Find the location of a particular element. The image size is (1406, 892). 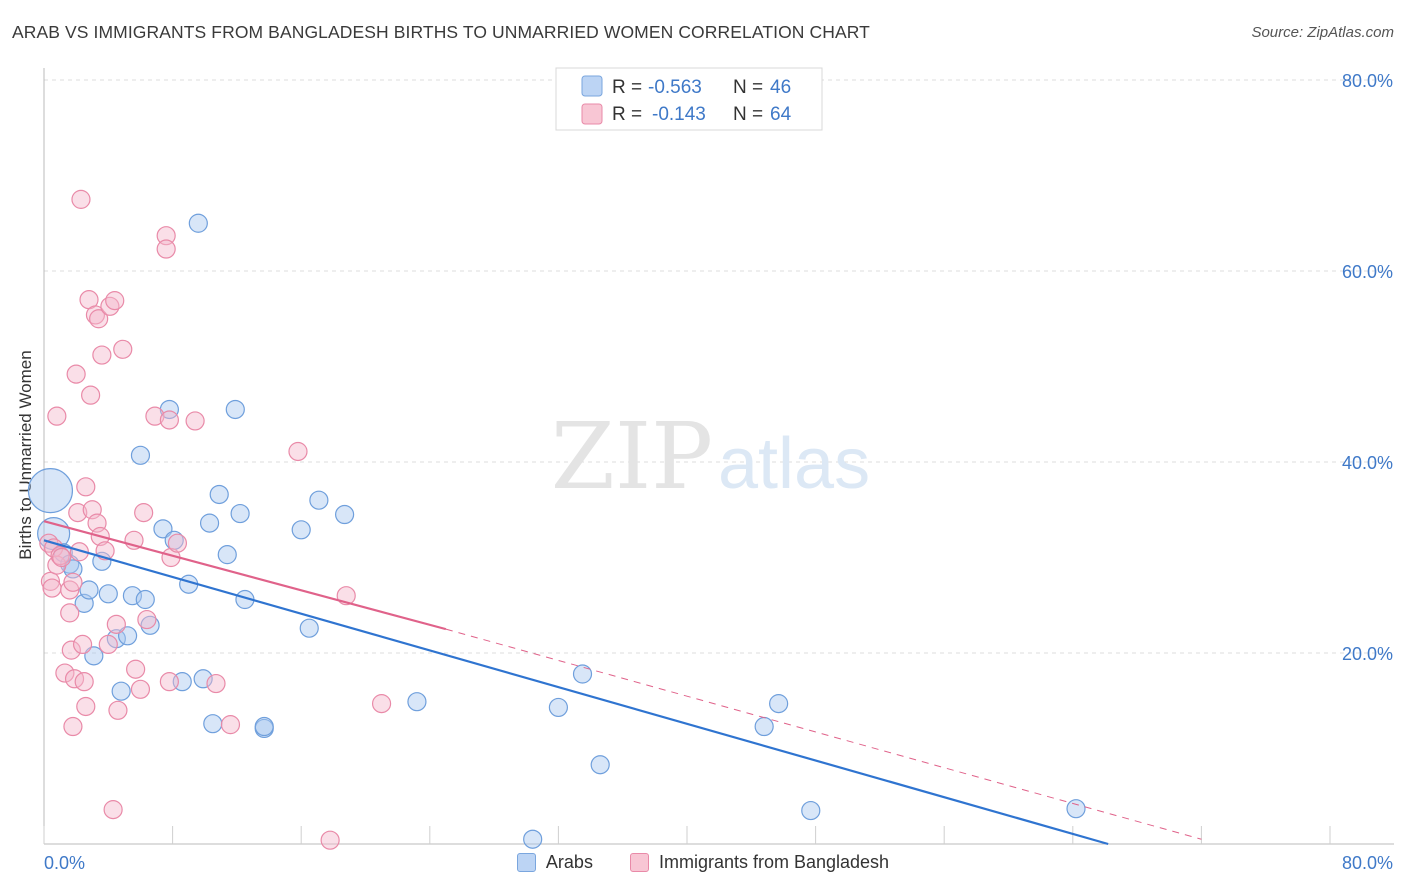

bottom-legend: Arabs Immigrants from Bangladesh is located at coordinates (703, 864).